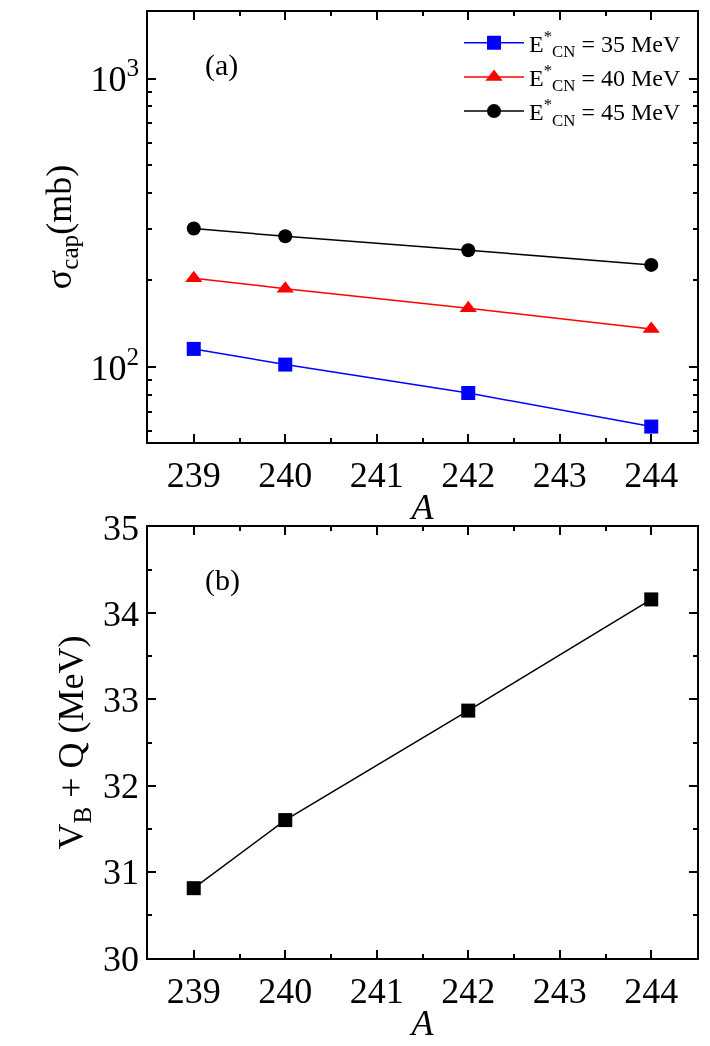 This screenshot has width=710, height=1046. What do you see at coordinates (222, 580) in the screenshot?
I see `annotation: (b)` at bounding box center [222, 580].